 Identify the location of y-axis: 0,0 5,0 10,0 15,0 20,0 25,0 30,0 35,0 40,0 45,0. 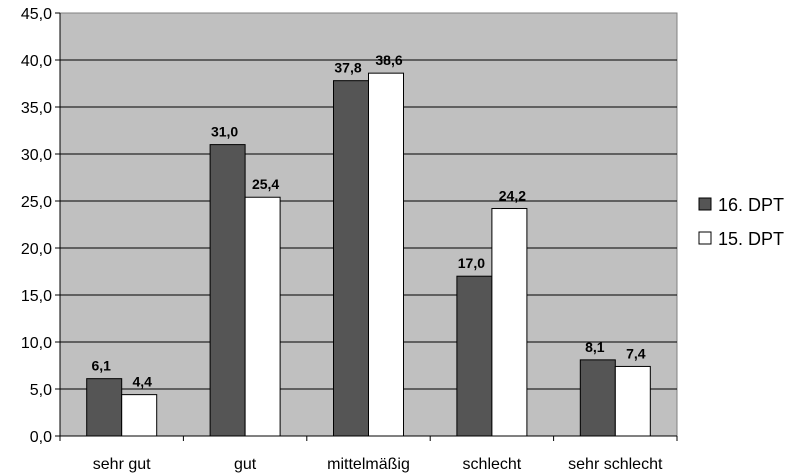
(41, 226).